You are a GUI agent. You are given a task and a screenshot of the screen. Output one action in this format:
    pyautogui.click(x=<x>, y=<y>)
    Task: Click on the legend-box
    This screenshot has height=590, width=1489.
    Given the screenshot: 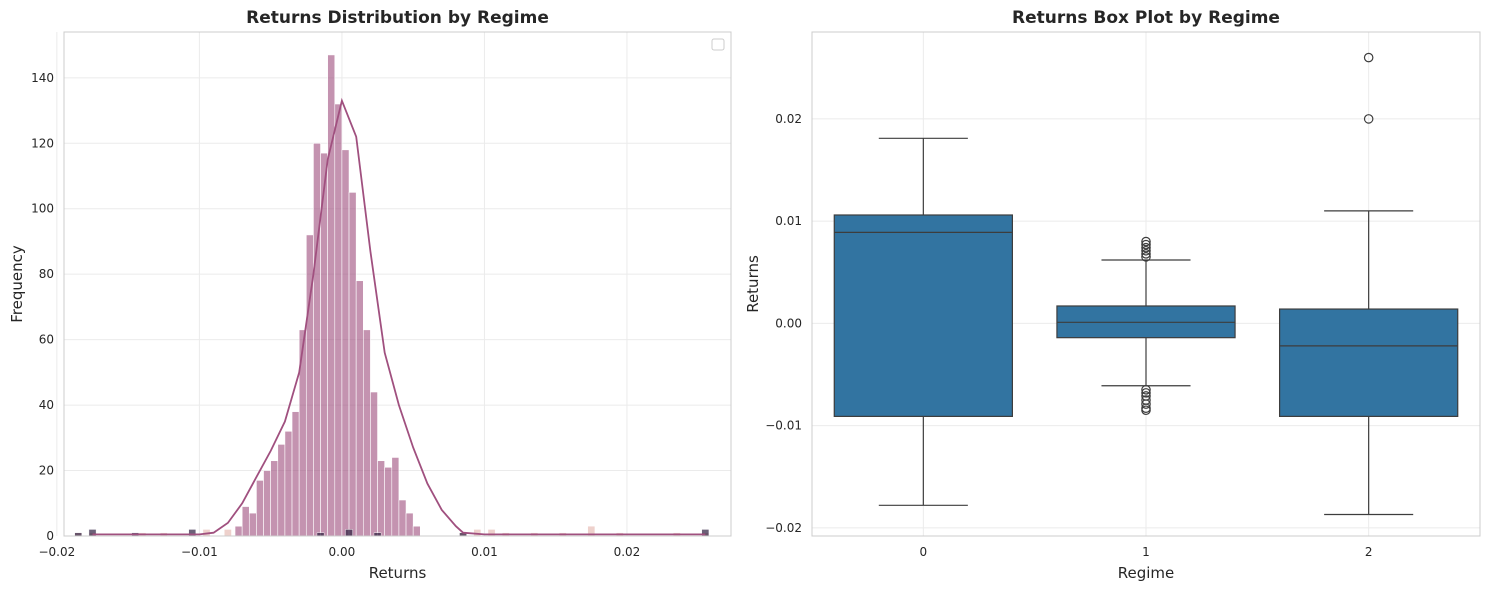 What is the action you would take?
    pyautogui.click(x=718, y=44)
    